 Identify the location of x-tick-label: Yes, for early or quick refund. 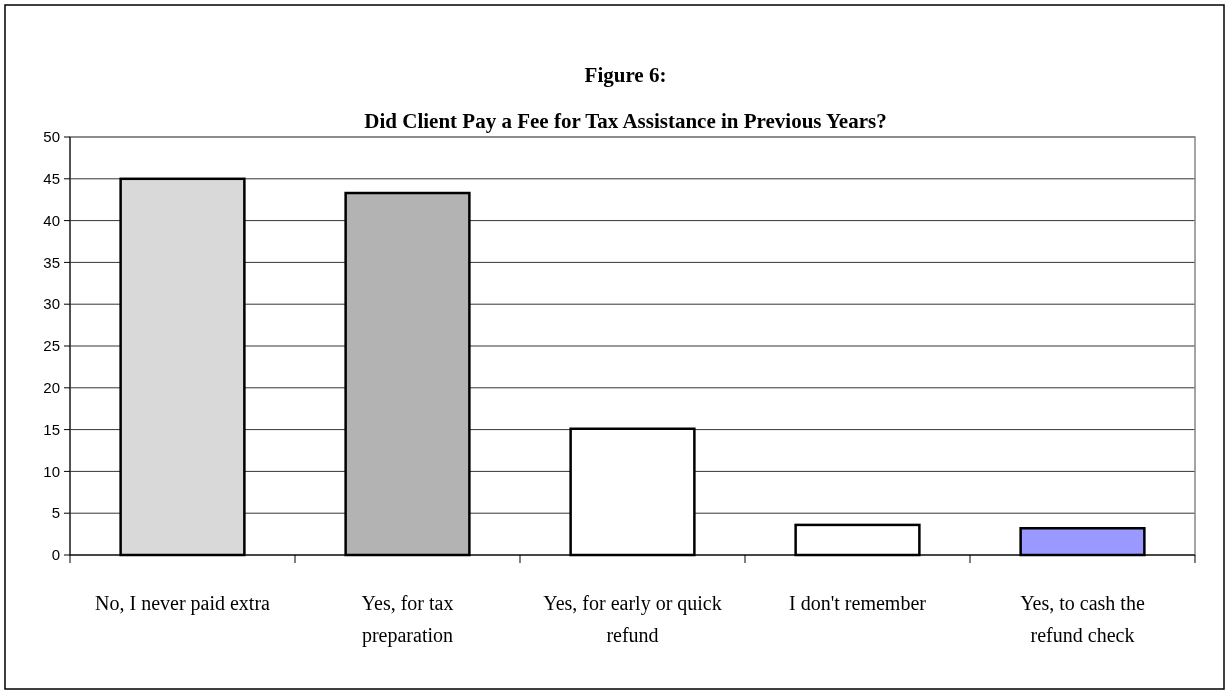
(632, 619).